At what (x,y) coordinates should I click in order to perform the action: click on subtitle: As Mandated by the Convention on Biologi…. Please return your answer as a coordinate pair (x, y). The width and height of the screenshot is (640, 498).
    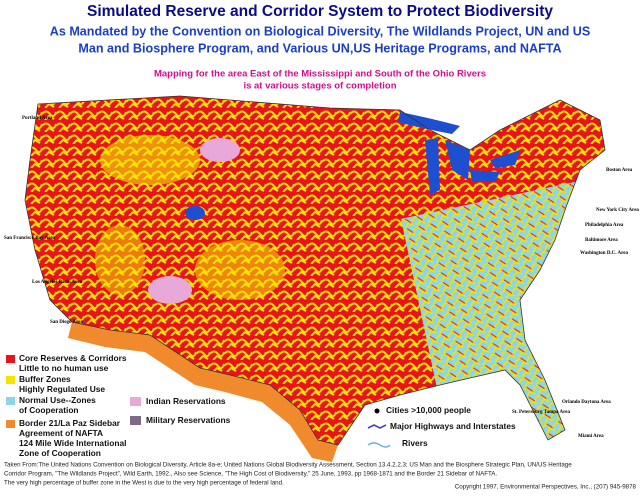
    Looking at the image, I should click on (320, 31).